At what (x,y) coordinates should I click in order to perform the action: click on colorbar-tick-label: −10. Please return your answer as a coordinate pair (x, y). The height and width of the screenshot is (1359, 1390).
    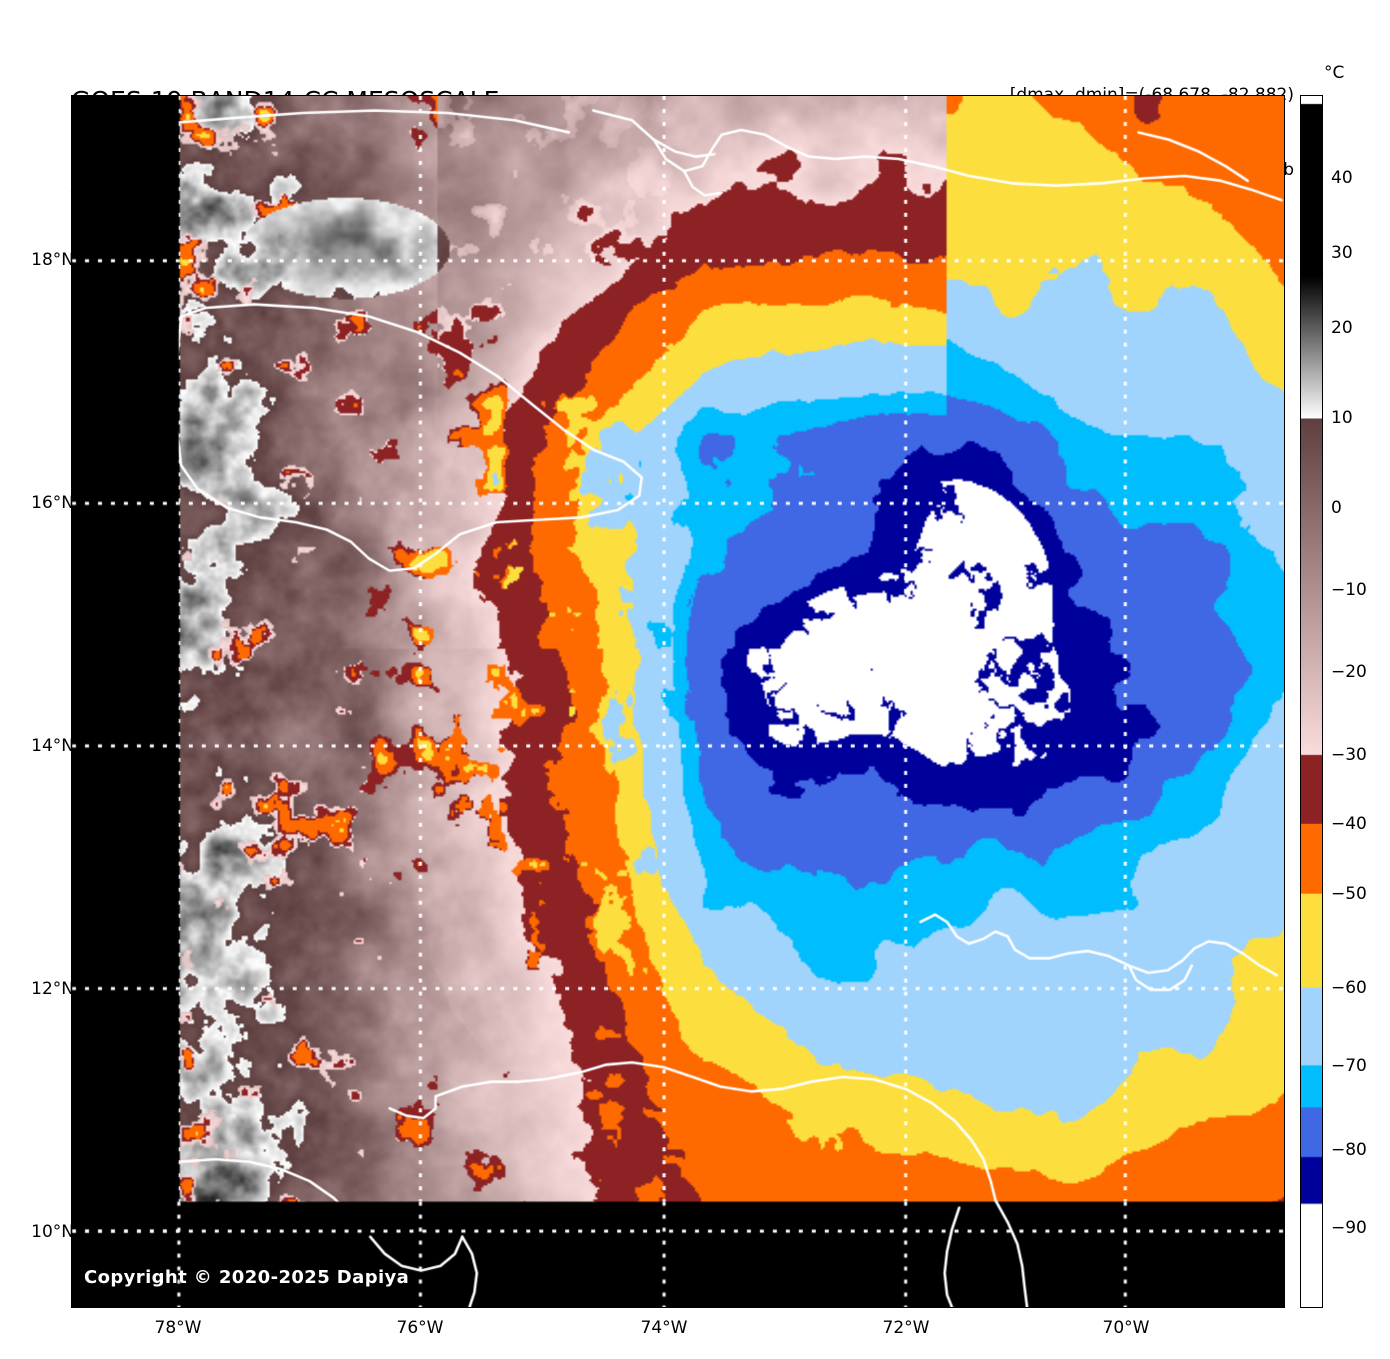
    Looking at the image, I should click on (1349, 590).